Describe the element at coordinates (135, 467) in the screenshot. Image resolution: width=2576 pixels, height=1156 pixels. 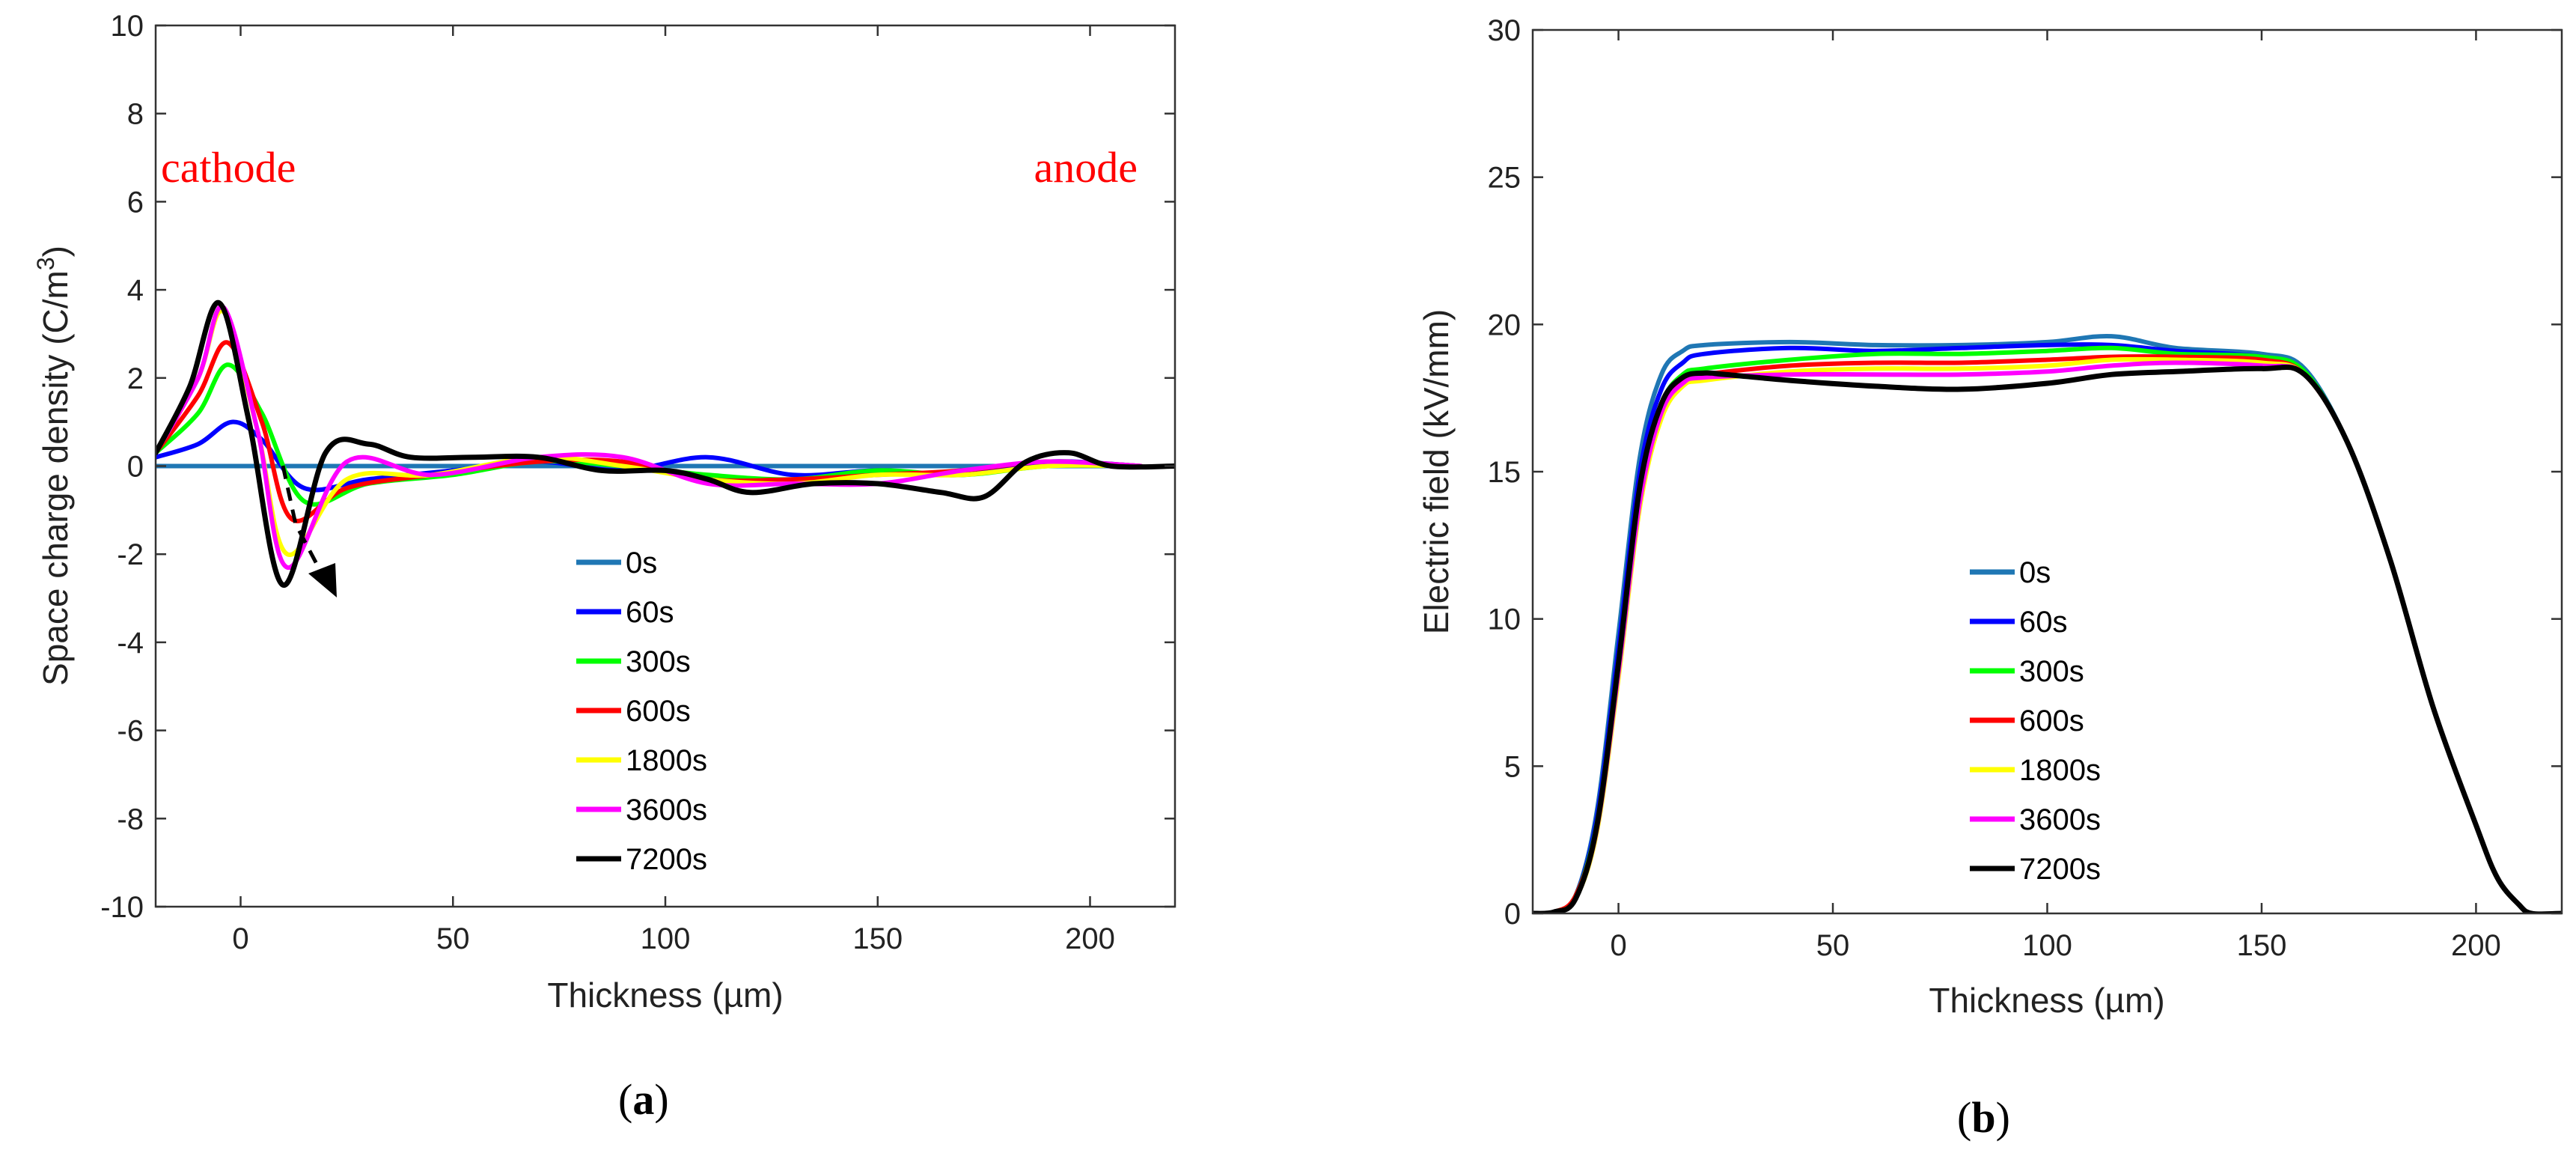
I see `panel-a-y-tick-label: 0` at that location.